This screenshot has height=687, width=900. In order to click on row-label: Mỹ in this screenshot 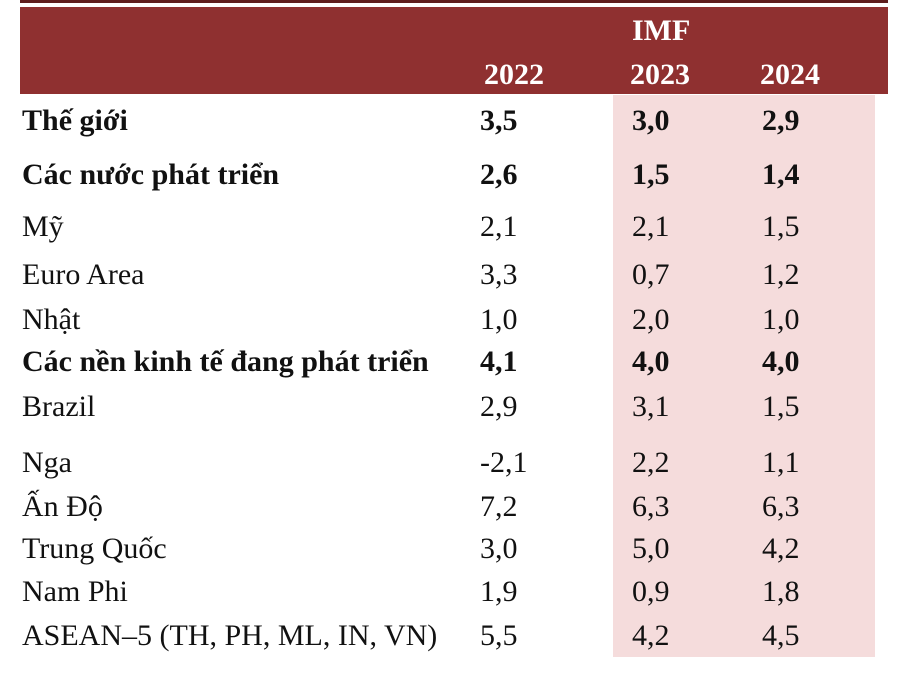, I will do `click(43, 226)`.